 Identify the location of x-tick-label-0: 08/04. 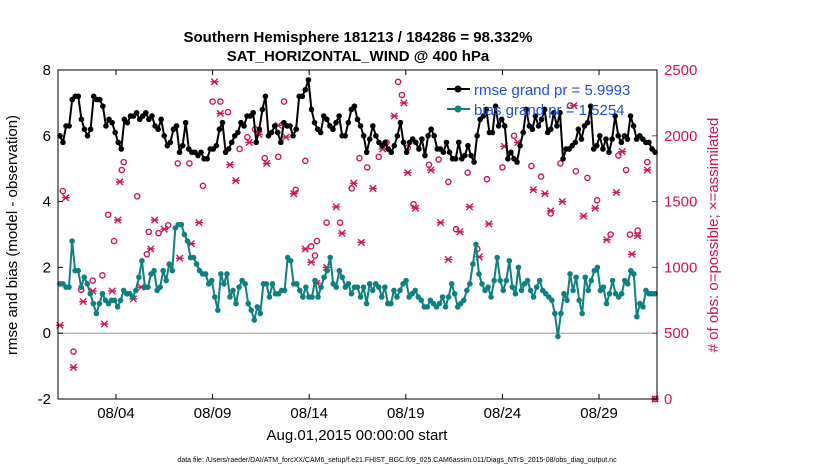
(116, 413).